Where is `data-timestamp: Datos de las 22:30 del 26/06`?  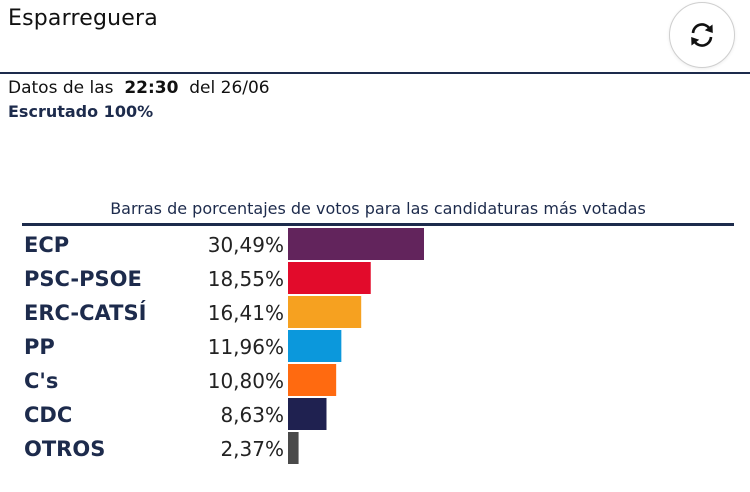
data-timestamp: Datos de las 22:30 del 26/06 is located at coordinates (139, 88).